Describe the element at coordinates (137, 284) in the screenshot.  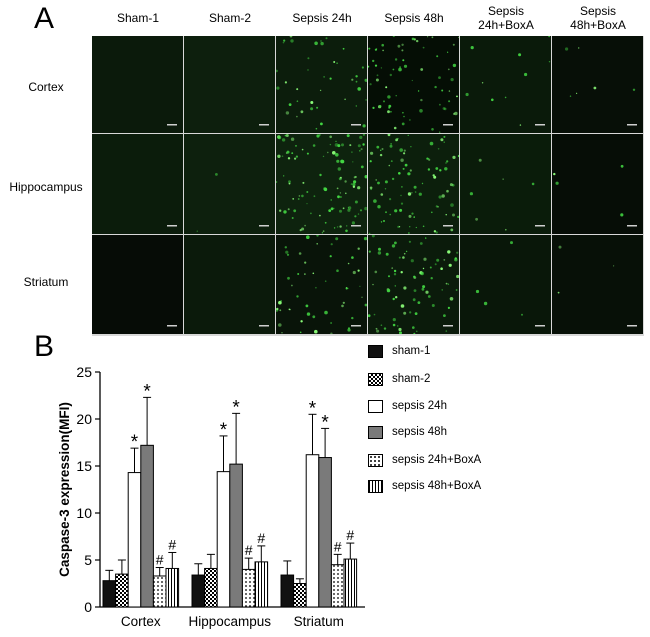
I see `micrograph-tile-r3-c1` at that location.